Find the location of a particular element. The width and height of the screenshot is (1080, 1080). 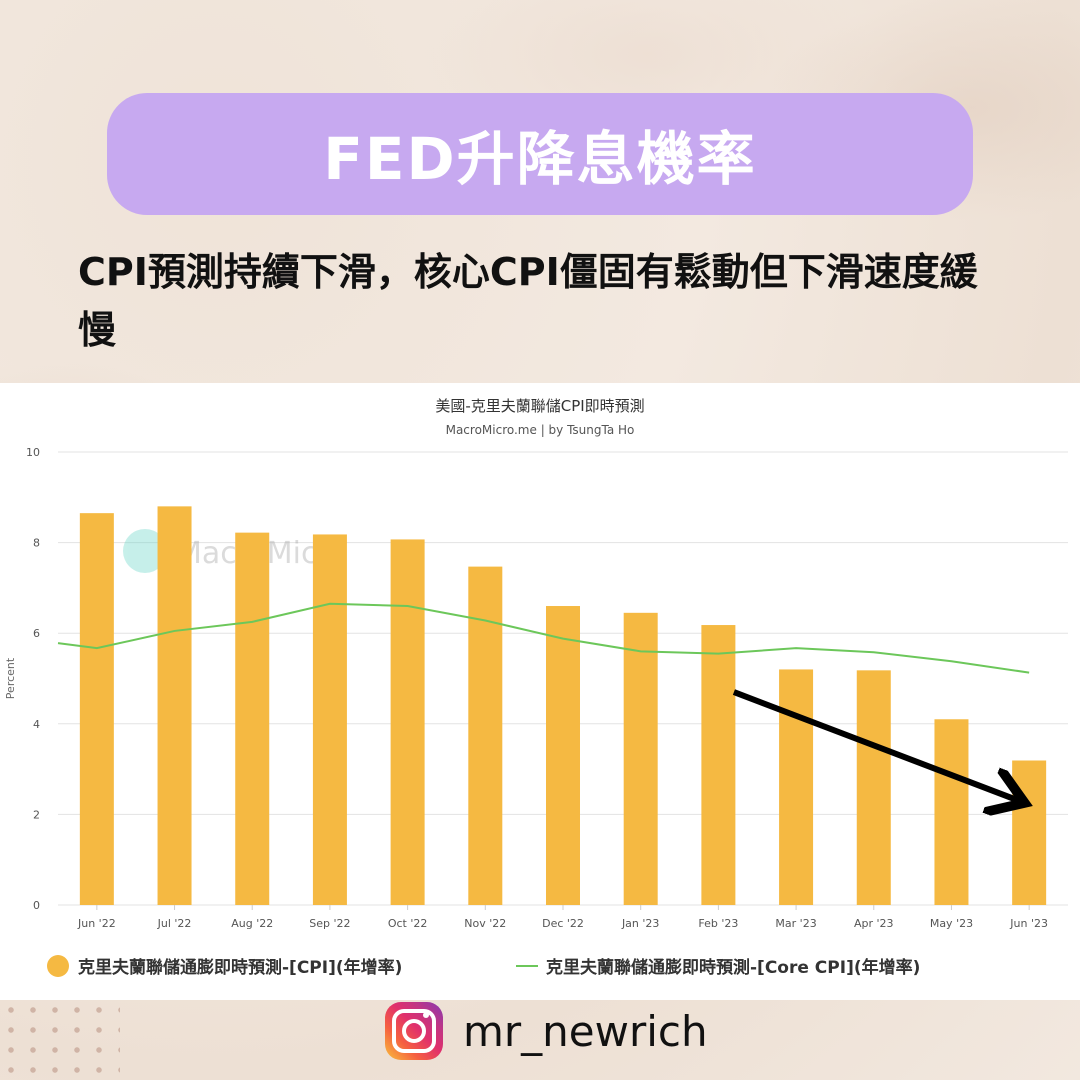

footer: mr_newrich is located at coordinates (546, 1031).